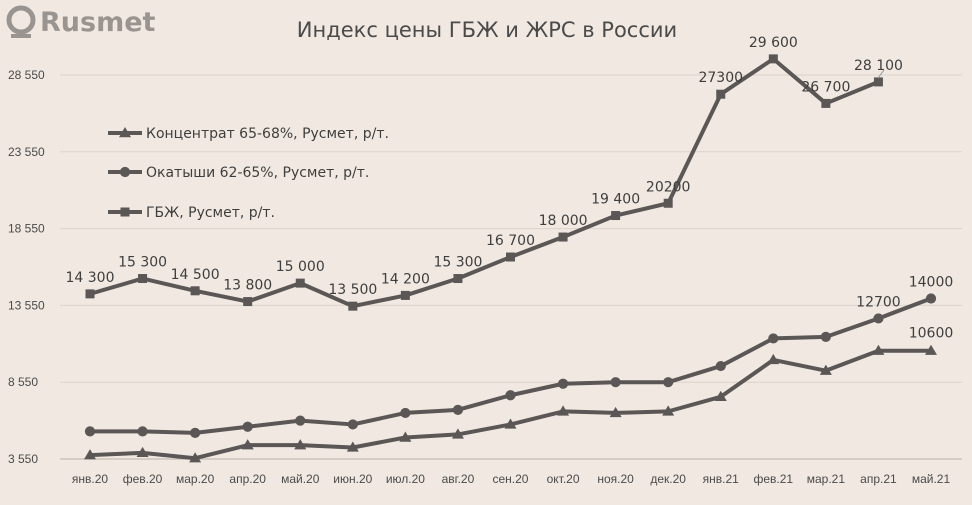 The image size is (972, 505). Describe the element at coordinates (267, 134) in the screenshot. I see `legend-label: Концентрат 65-68%, Русмет, р/т.` at that location.